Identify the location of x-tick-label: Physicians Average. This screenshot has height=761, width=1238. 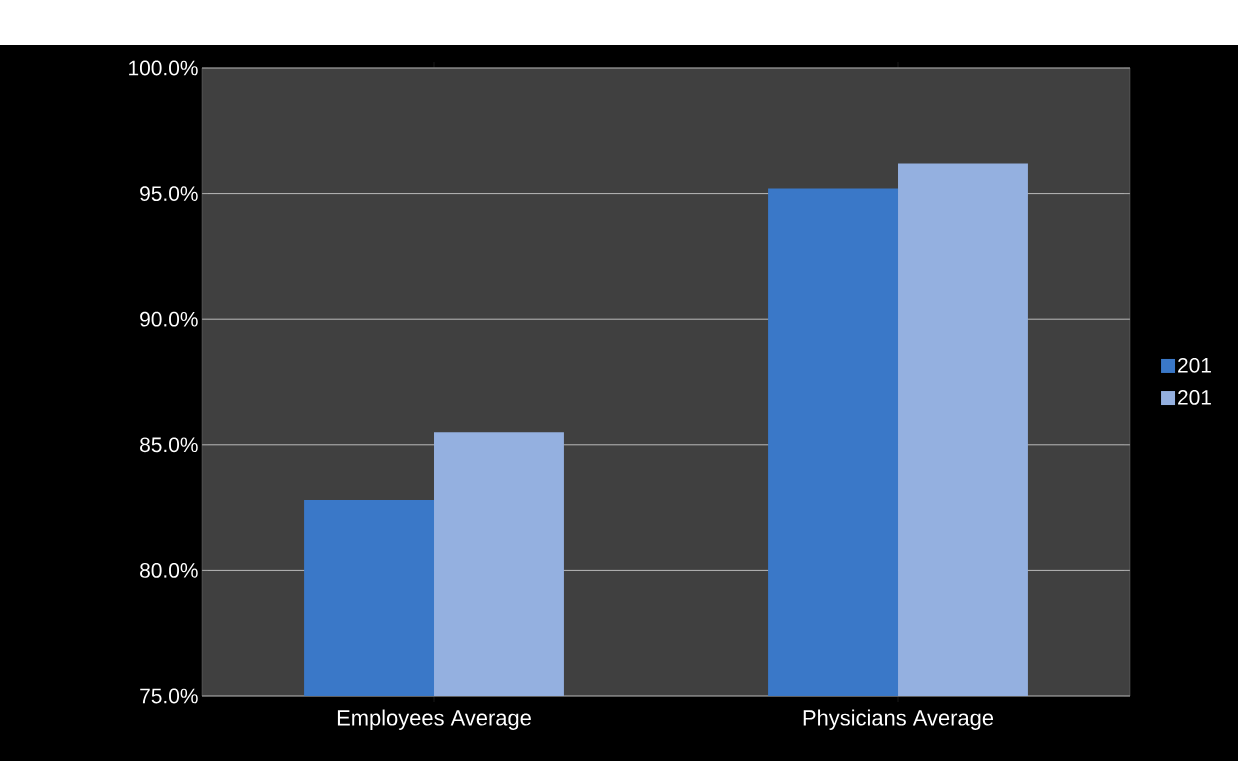
(898, 719).